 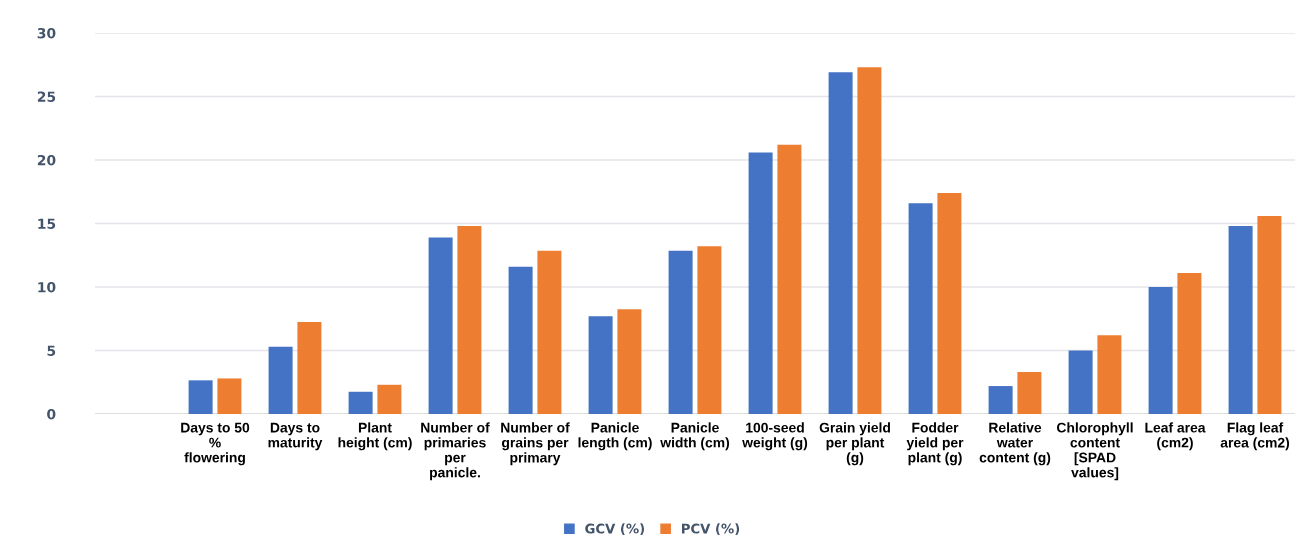 I want to click on x-tick-label: Panicle length (cm), so click(x=615, y=436).